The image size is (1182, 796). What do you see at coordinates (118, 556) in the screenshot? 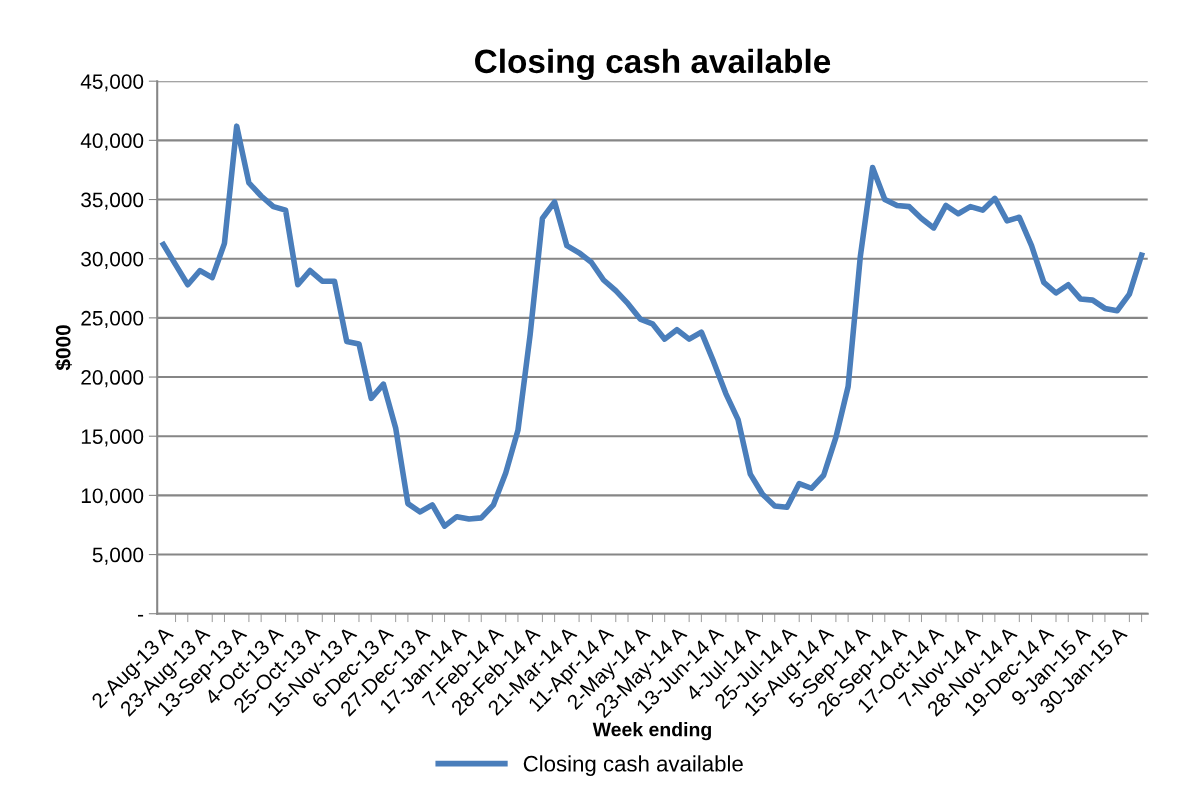
I see `y-tick-label: 5,000` at bounding box center [118, 556].